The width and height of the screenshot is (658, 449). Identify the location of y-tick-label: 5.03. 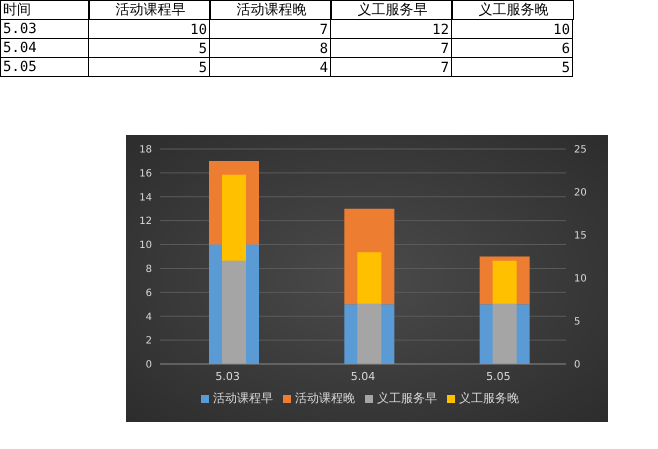
(45, 29).